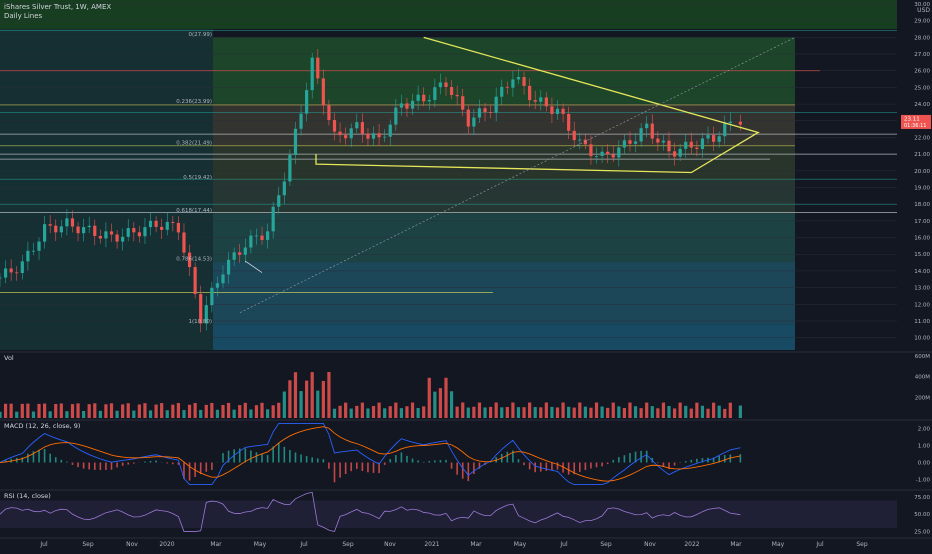 Image resolution: width=932 pixels, height=554 pixels. What do you see at coordinates (922, 305) in the screenshot?
I see `price-tick: 12.00` at bounding box center [922, 305].